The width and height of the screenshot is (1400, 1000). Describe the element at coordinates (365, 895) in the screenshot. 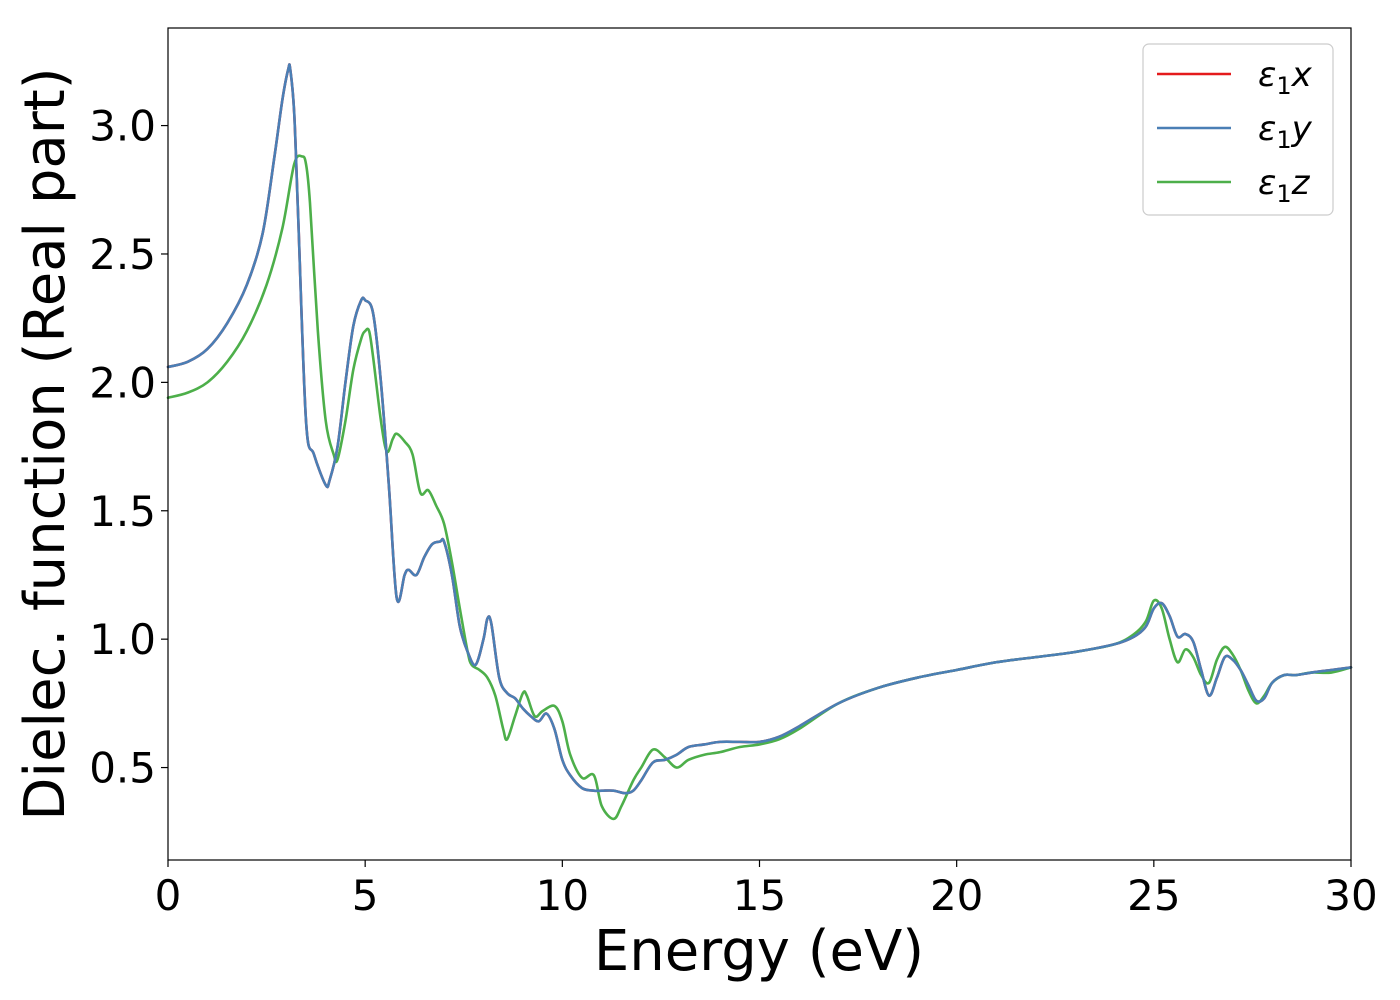

I see `x-tick-label: 5` at that location.